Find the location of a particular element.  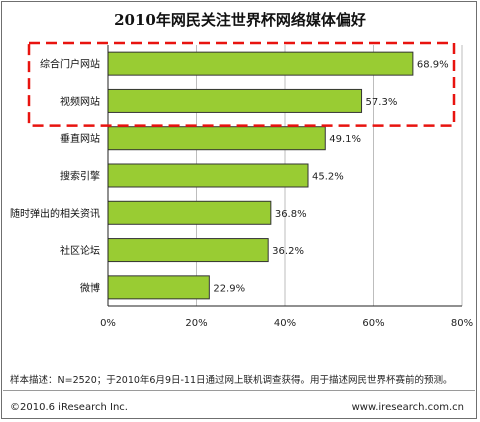

category-label: 搜索引擎 is located at coordinates (80, 176).